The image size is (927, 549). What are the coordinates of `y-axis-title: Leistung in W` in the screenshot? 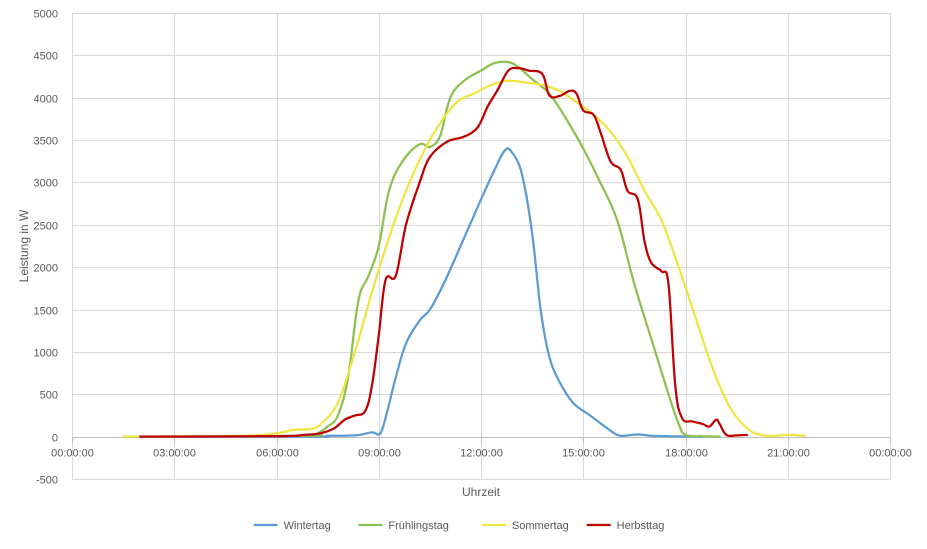 It's located at (24, 245).